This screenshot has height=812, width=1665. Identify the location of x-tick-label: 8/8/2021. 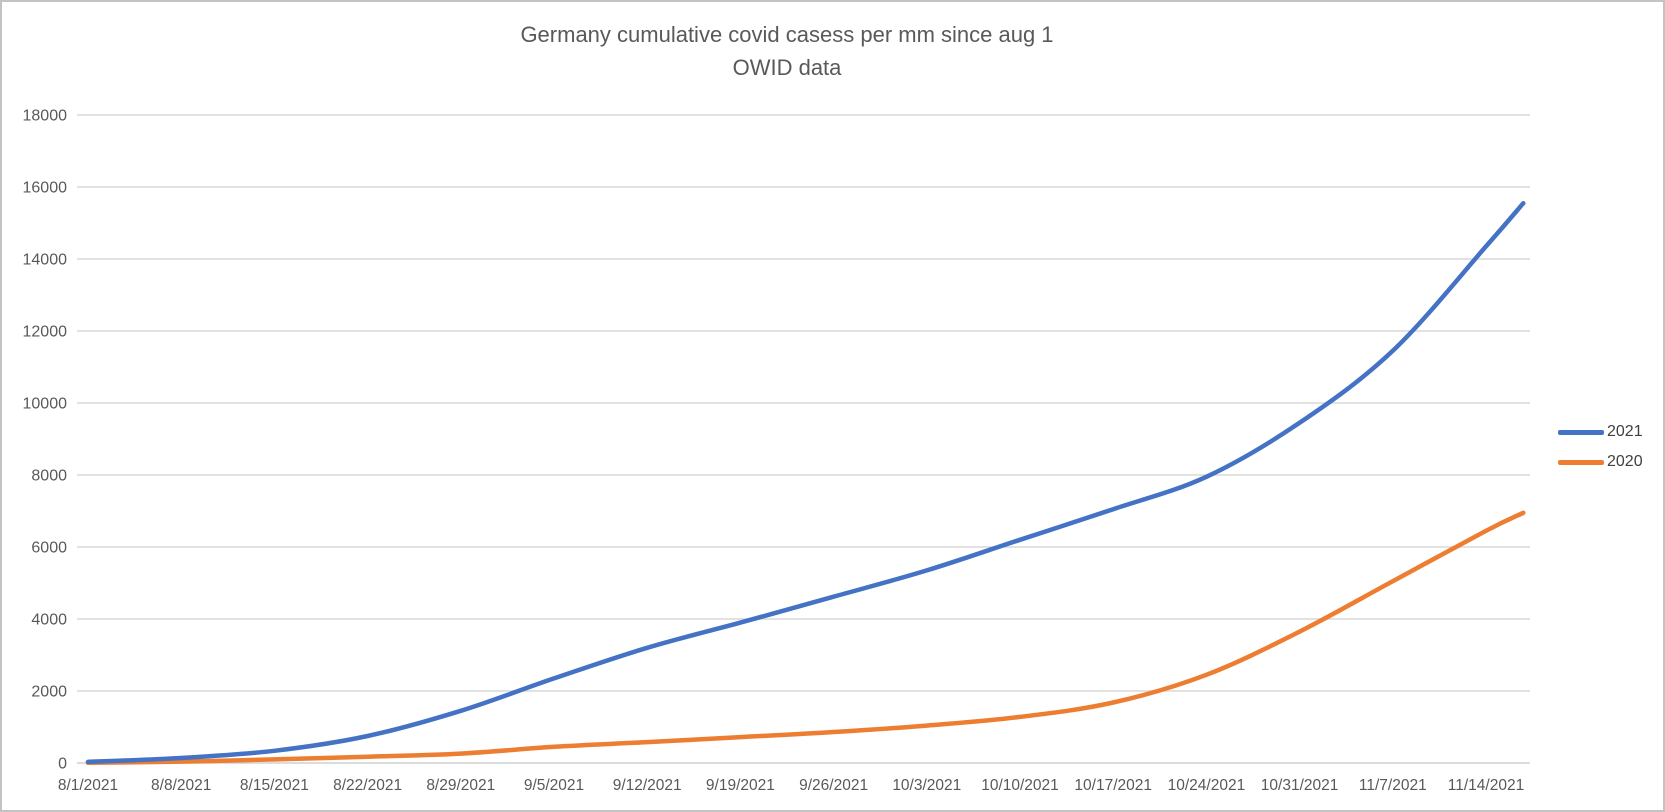
(181, 785).